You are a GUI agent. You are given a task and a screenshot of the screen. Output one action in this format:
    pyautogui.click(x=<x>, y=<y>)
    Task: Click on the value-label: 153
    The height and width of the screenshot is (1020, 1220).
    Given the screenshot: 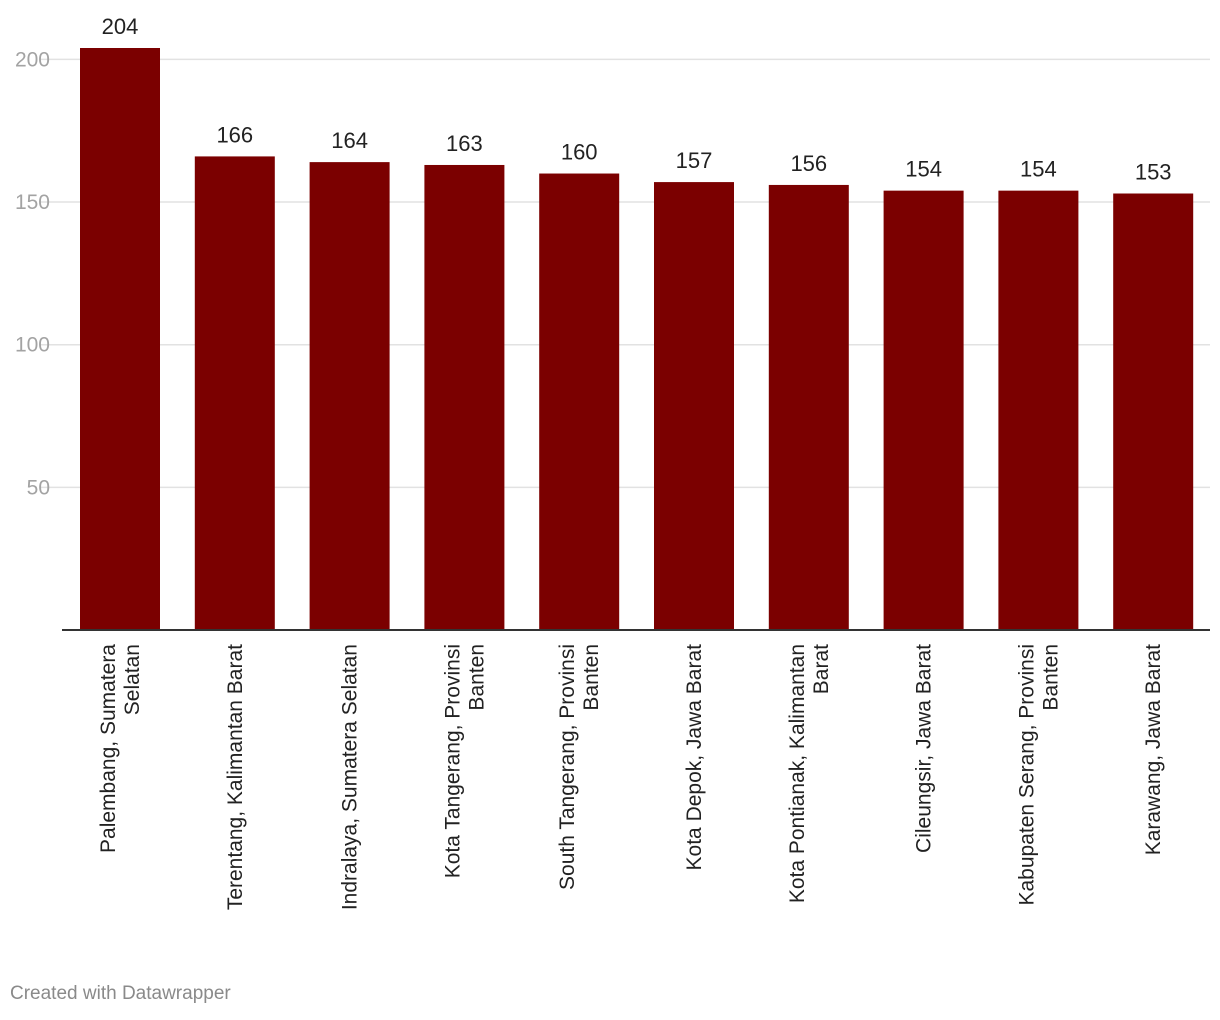 What is the action you would take?
    pyautogui.click(x=1153, y=172)
    